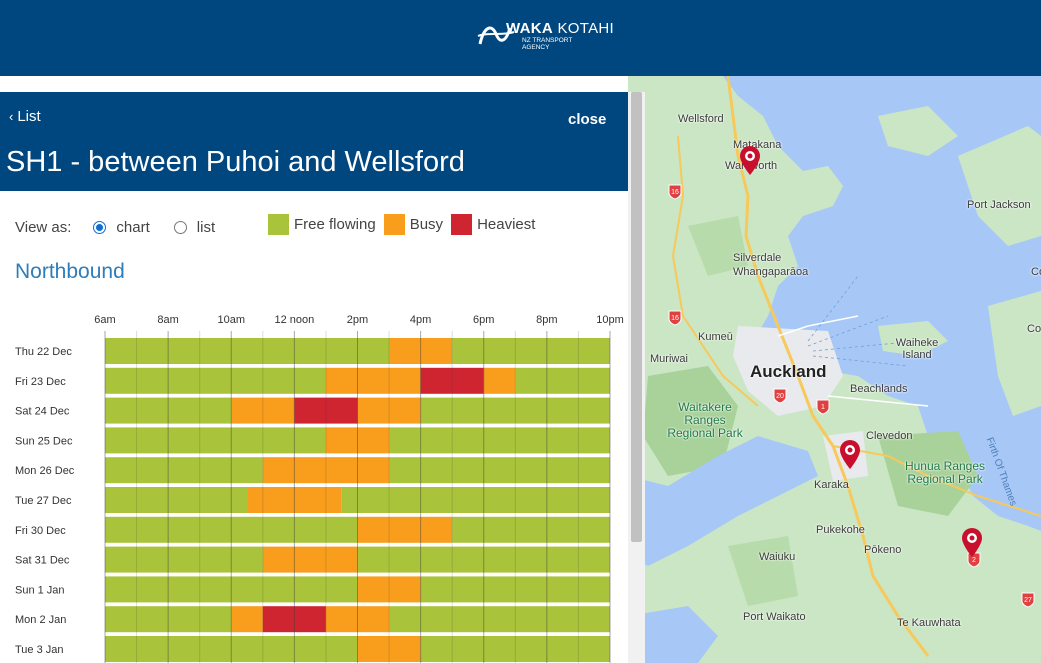  I want to click on x-tick-label: 12 noon, so click(294, 320).